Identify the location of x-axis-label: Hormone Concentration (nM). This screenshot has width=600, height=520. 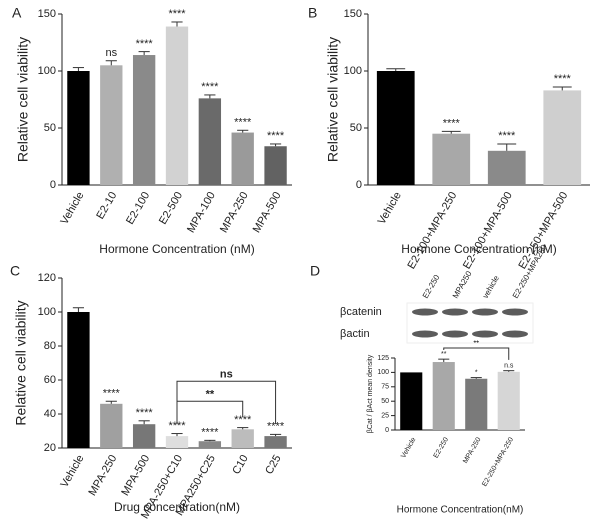
(176, 249).